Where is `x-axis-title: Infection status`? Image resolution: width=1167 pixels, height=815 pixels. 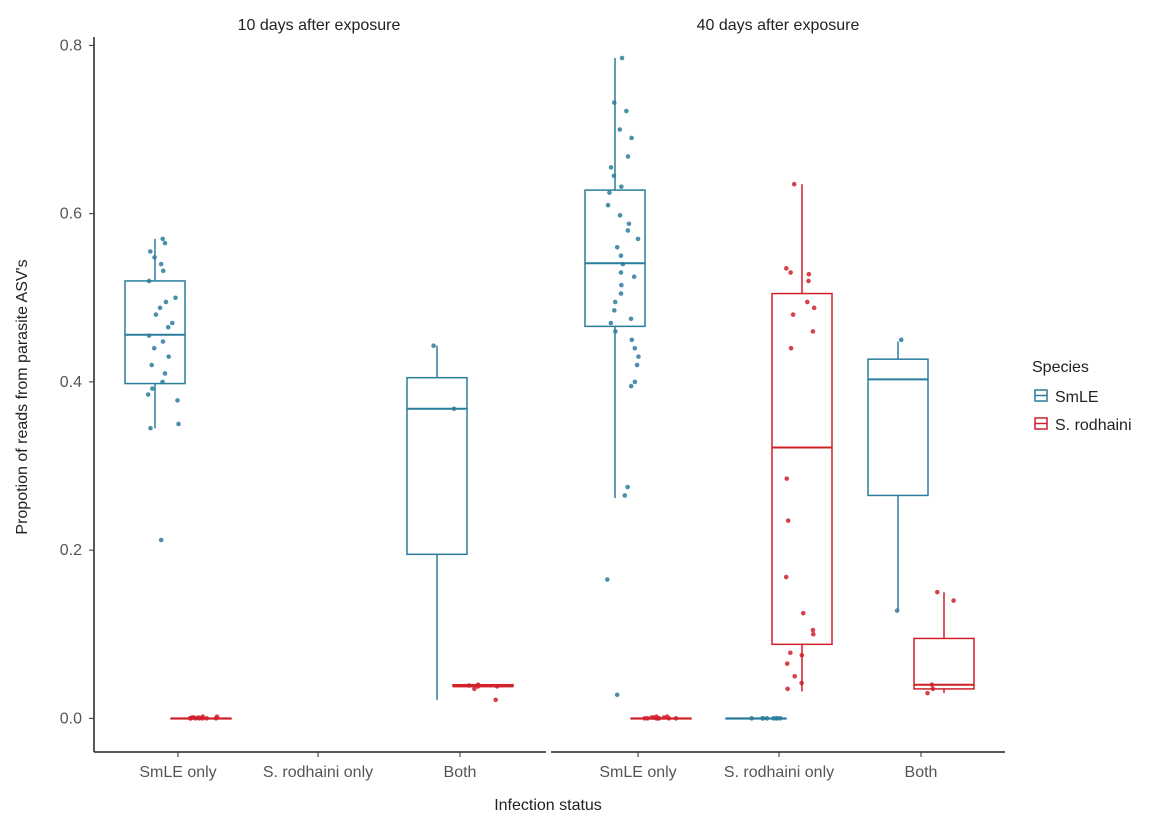 x-axis-title: Infection status is located at coordinates (548, 805).